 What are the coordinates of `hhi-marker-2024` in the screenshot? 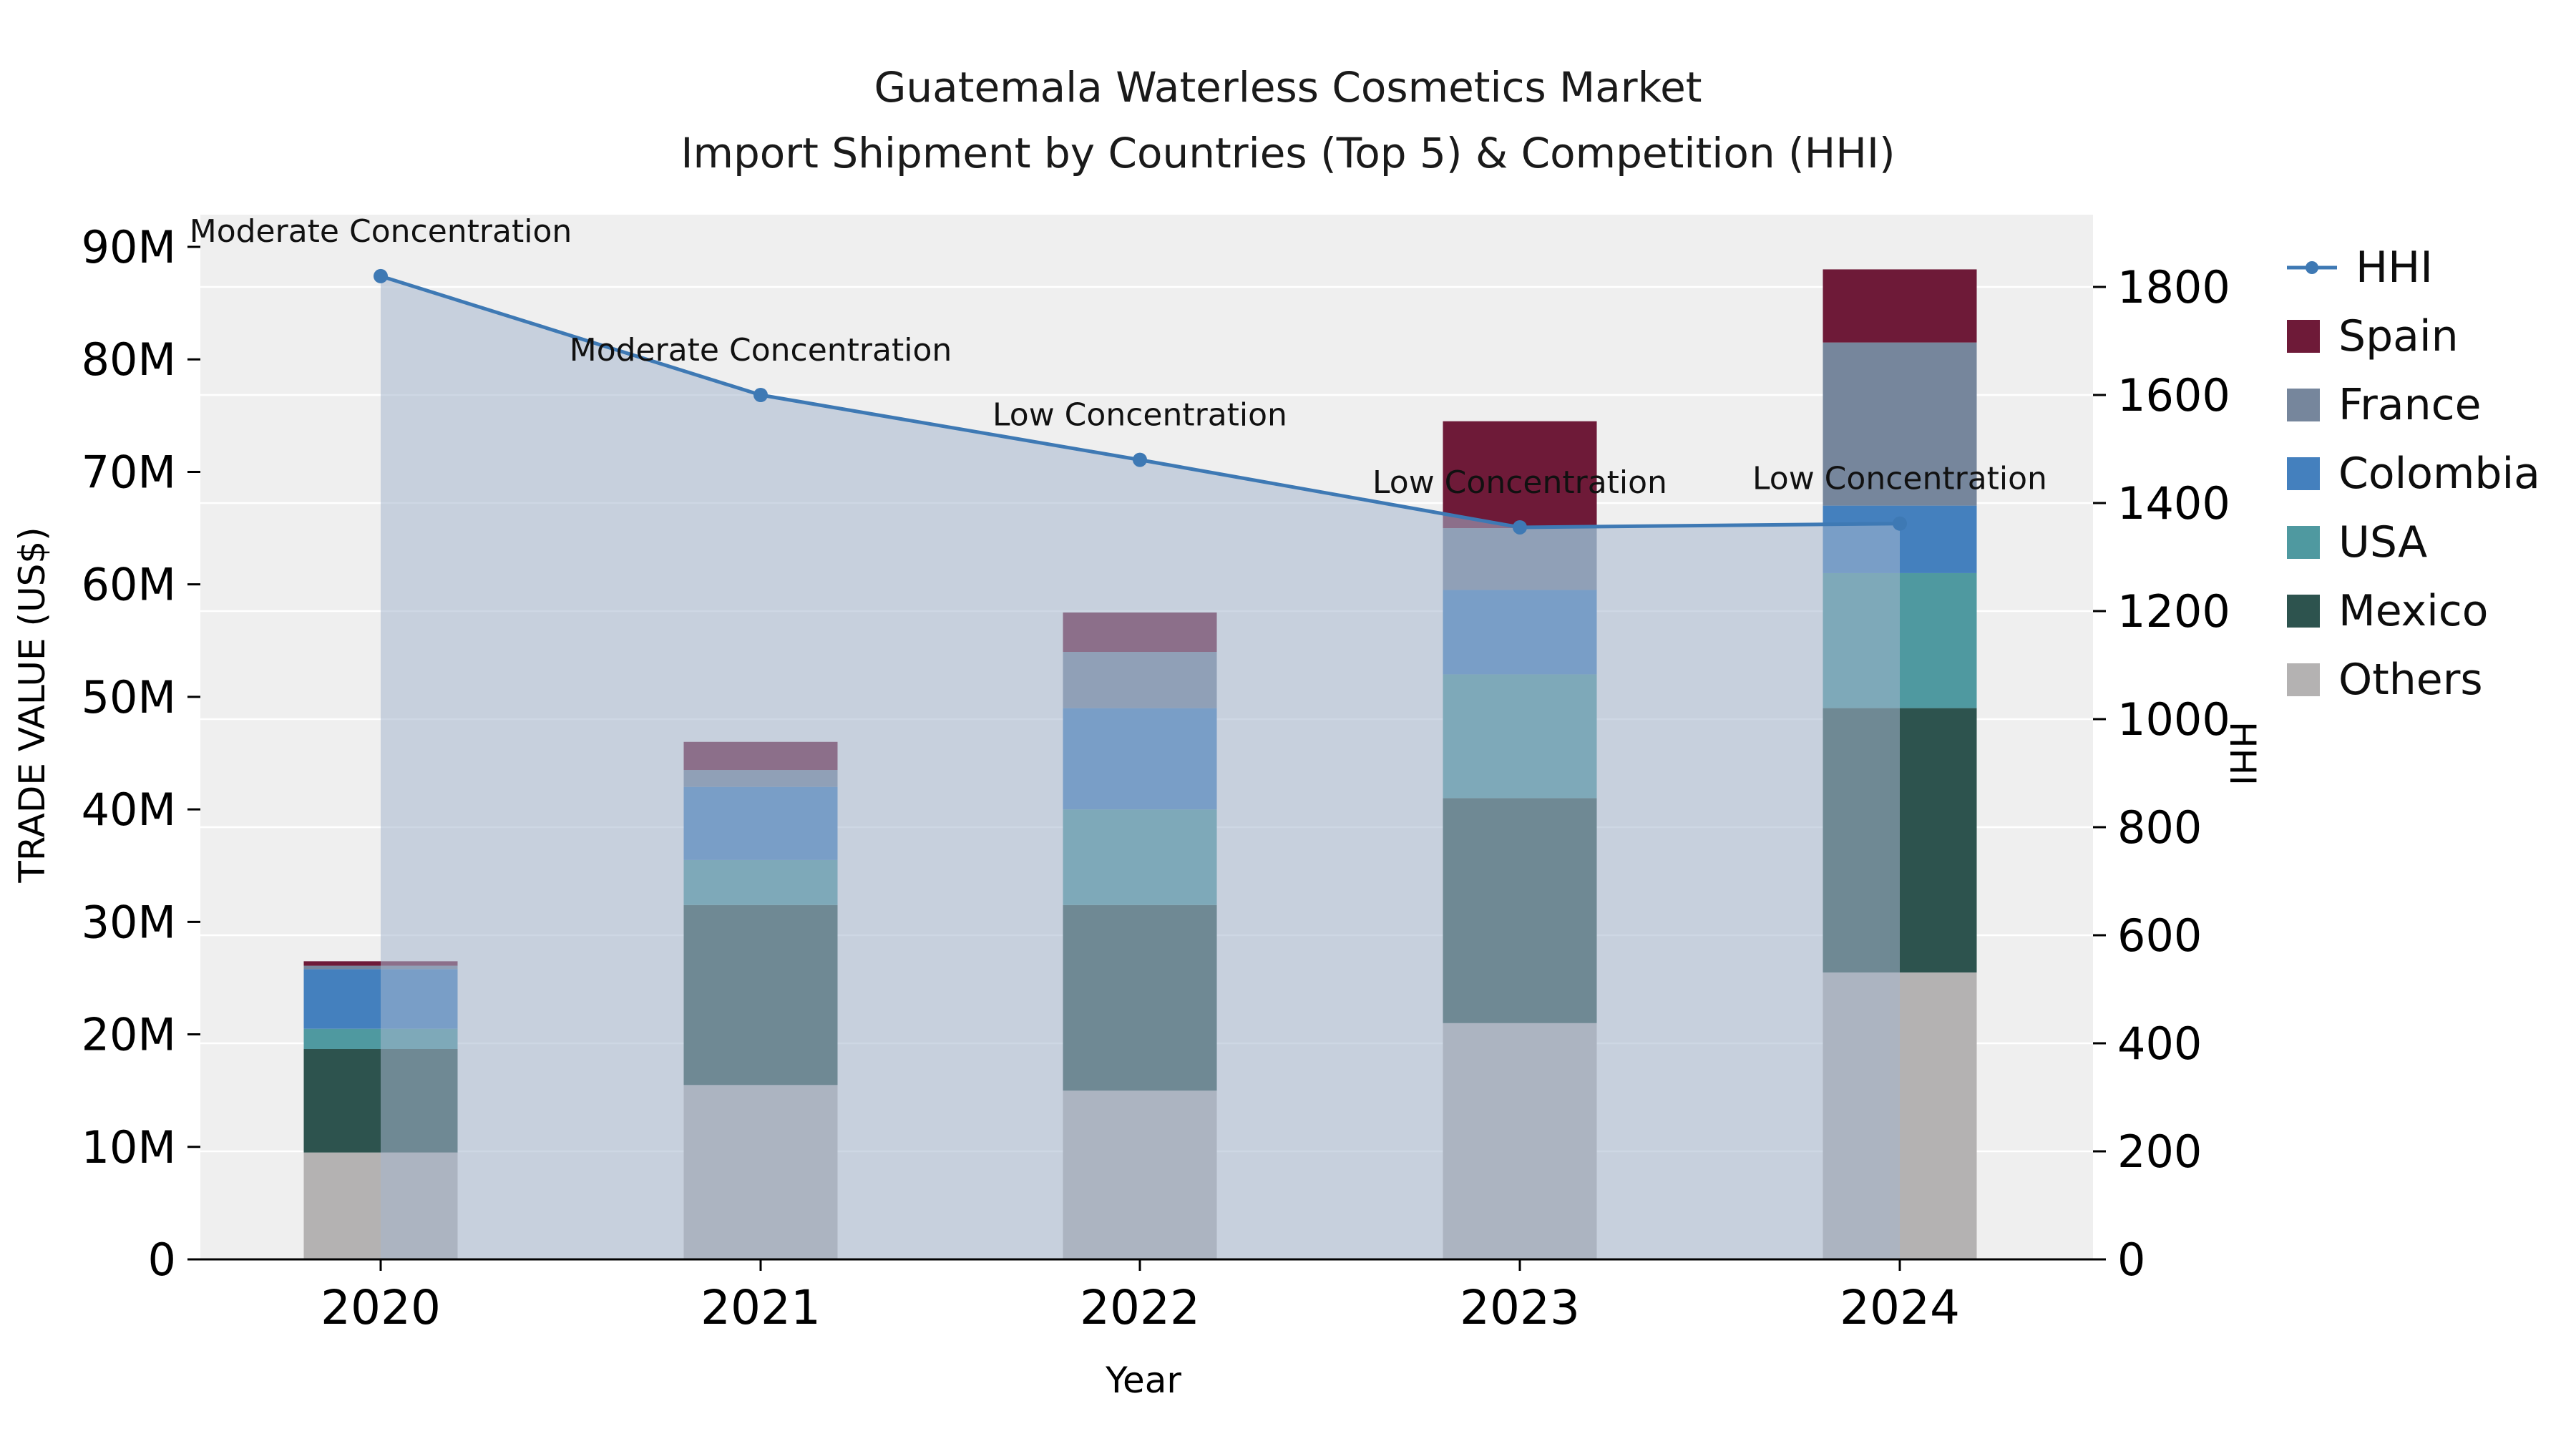 It's located at (1900, 523).